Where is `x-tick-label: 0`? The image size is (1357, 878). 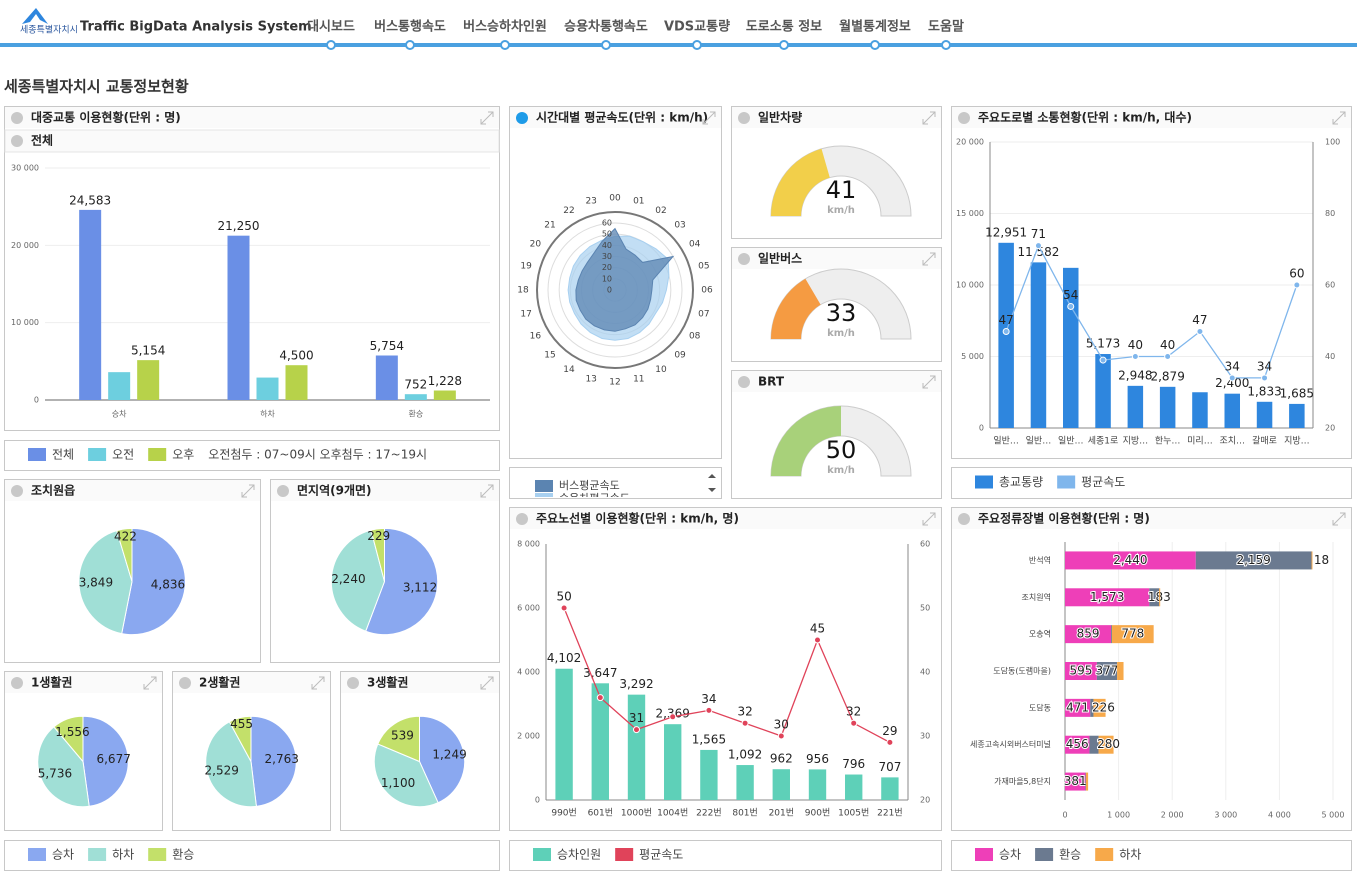
x-tick-label: 0 is located at coordinates (1064, 815).